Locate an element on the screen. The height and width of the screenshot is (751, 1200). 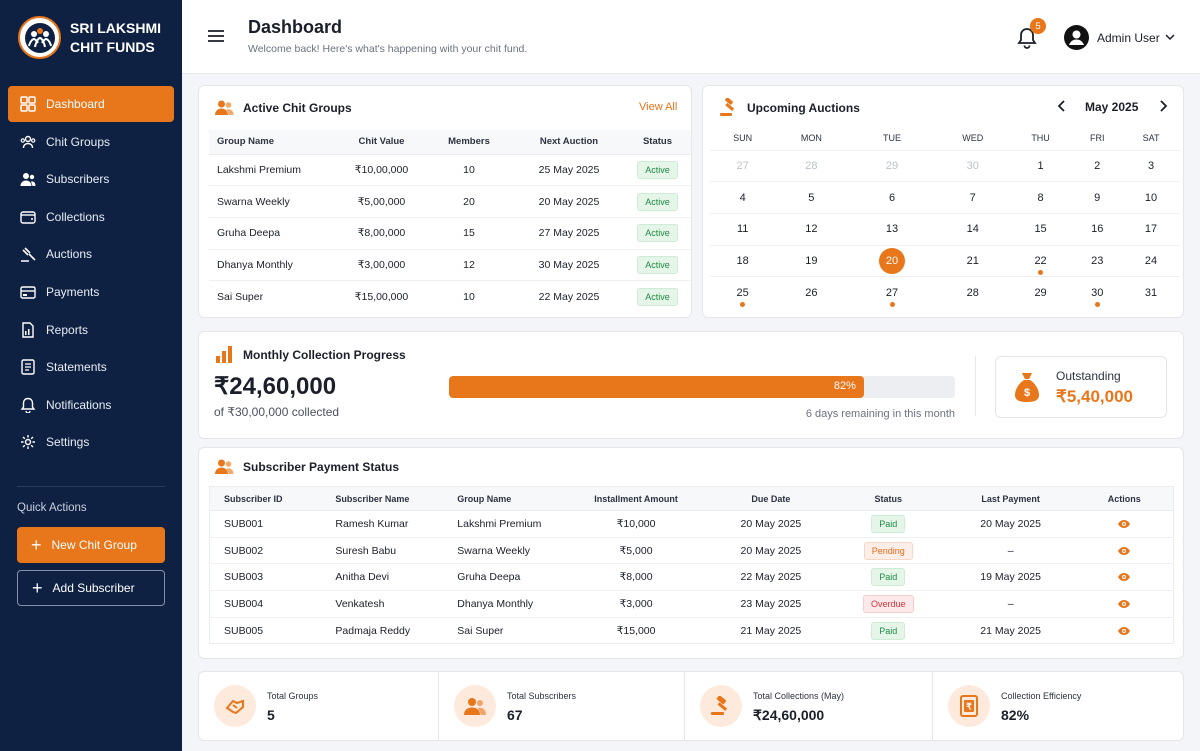
table-cell: Gruha Deepa is located at coordinates (502, 577).